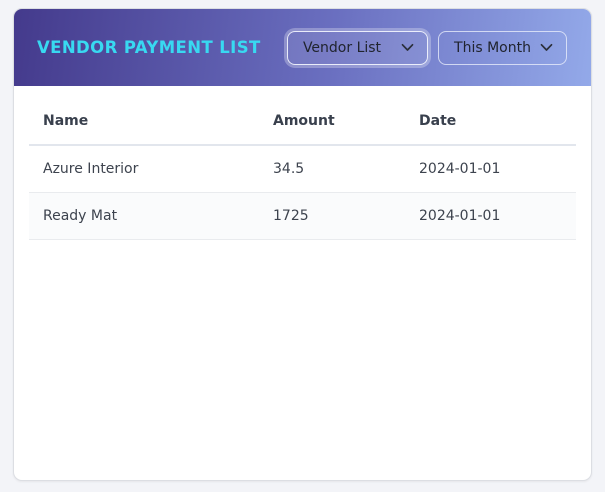 This screenshot has width=605, height=492. I want to click on vendor-list-select: Vendor List, so click(357, 47).